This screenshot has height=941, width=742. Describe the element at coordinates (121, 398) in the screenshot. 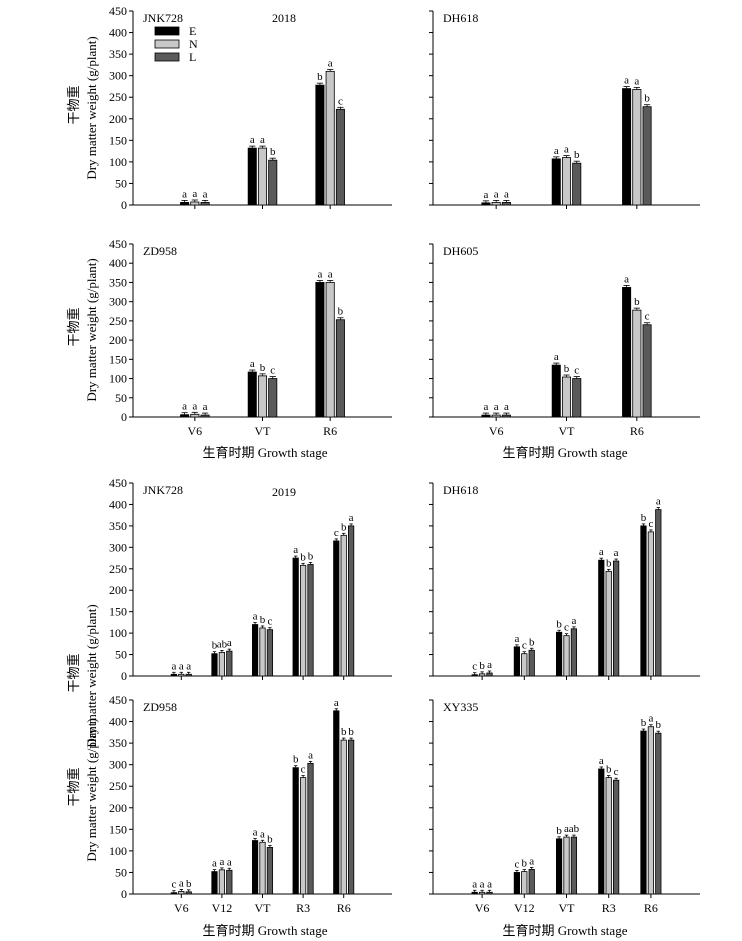

I see `y-tick-label: 50` at that location.